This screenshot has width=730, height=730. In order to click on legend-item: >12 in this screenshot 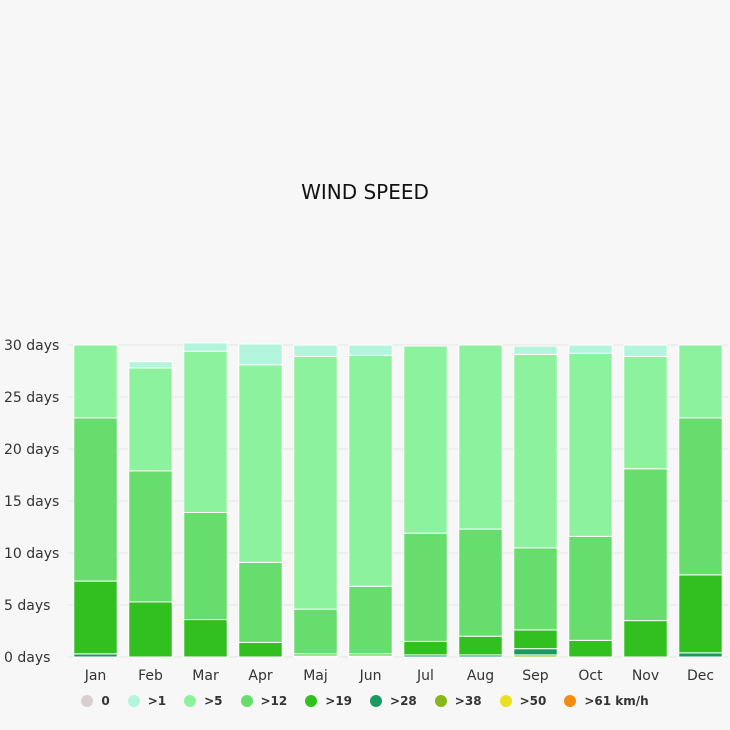, I will do `click(264, 701)`.